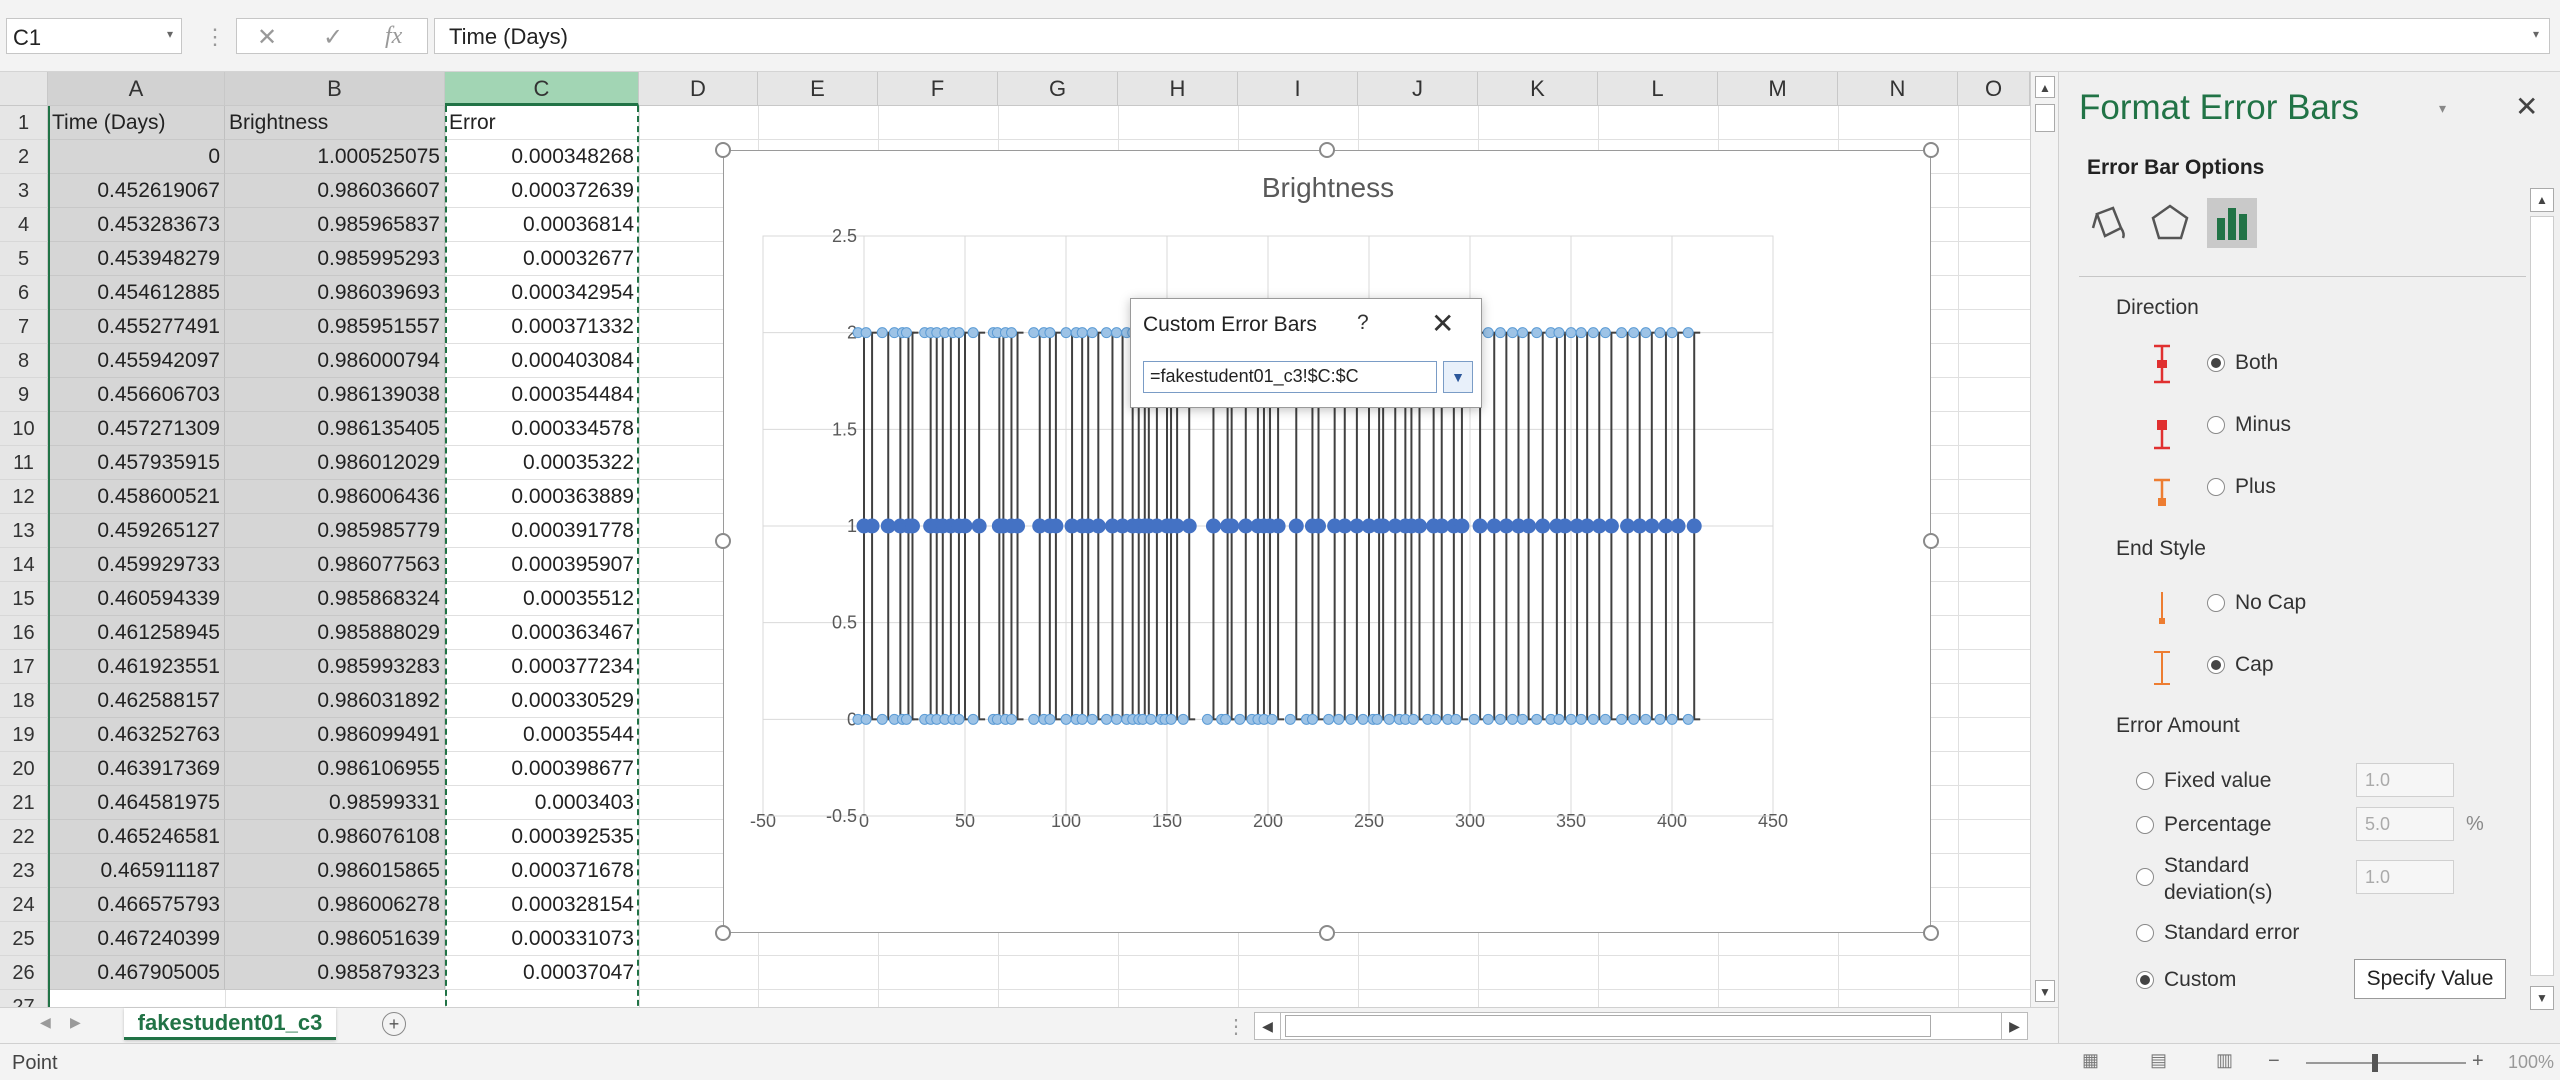 This screenshot has height=1080, width=2560. What do you see at coordinates (335, 157) in the screenshot?
I see `data-cell: 1.000525075` at bounding box center [335, 157].